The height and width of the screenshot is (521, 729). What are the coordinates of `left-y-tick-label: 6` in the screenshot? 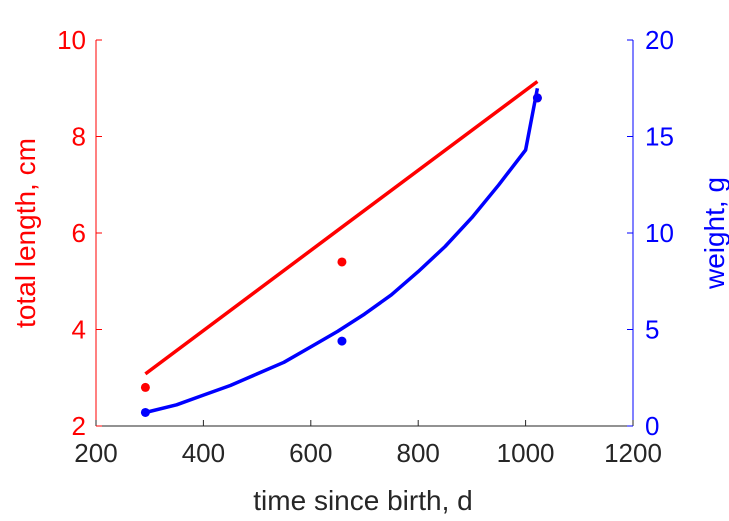 It's located at (79, 233).